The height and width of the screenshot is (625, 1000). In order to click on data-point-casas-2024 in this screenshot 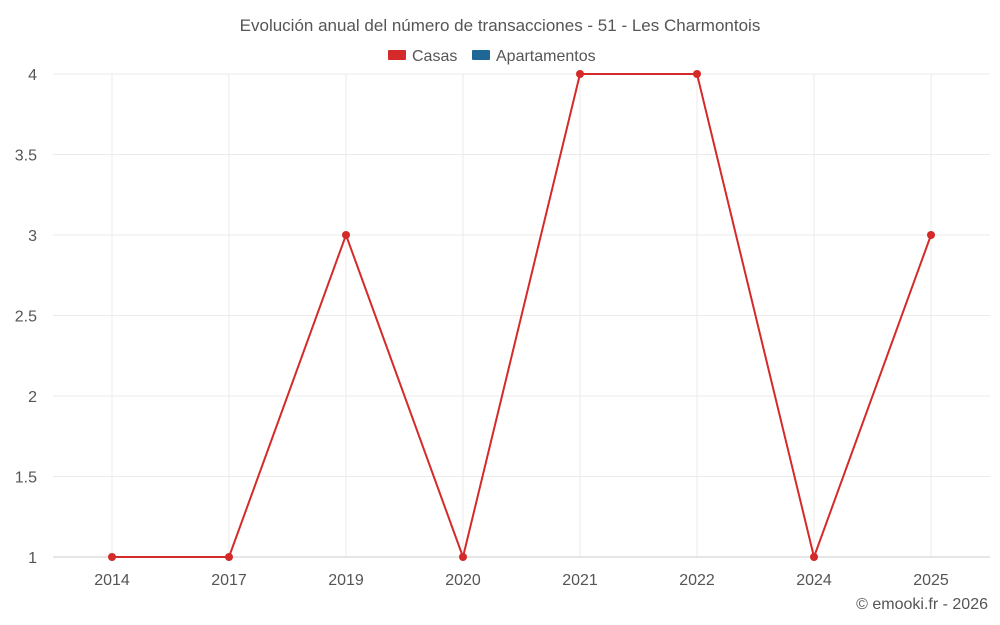, I will do `click(814, 557)`.